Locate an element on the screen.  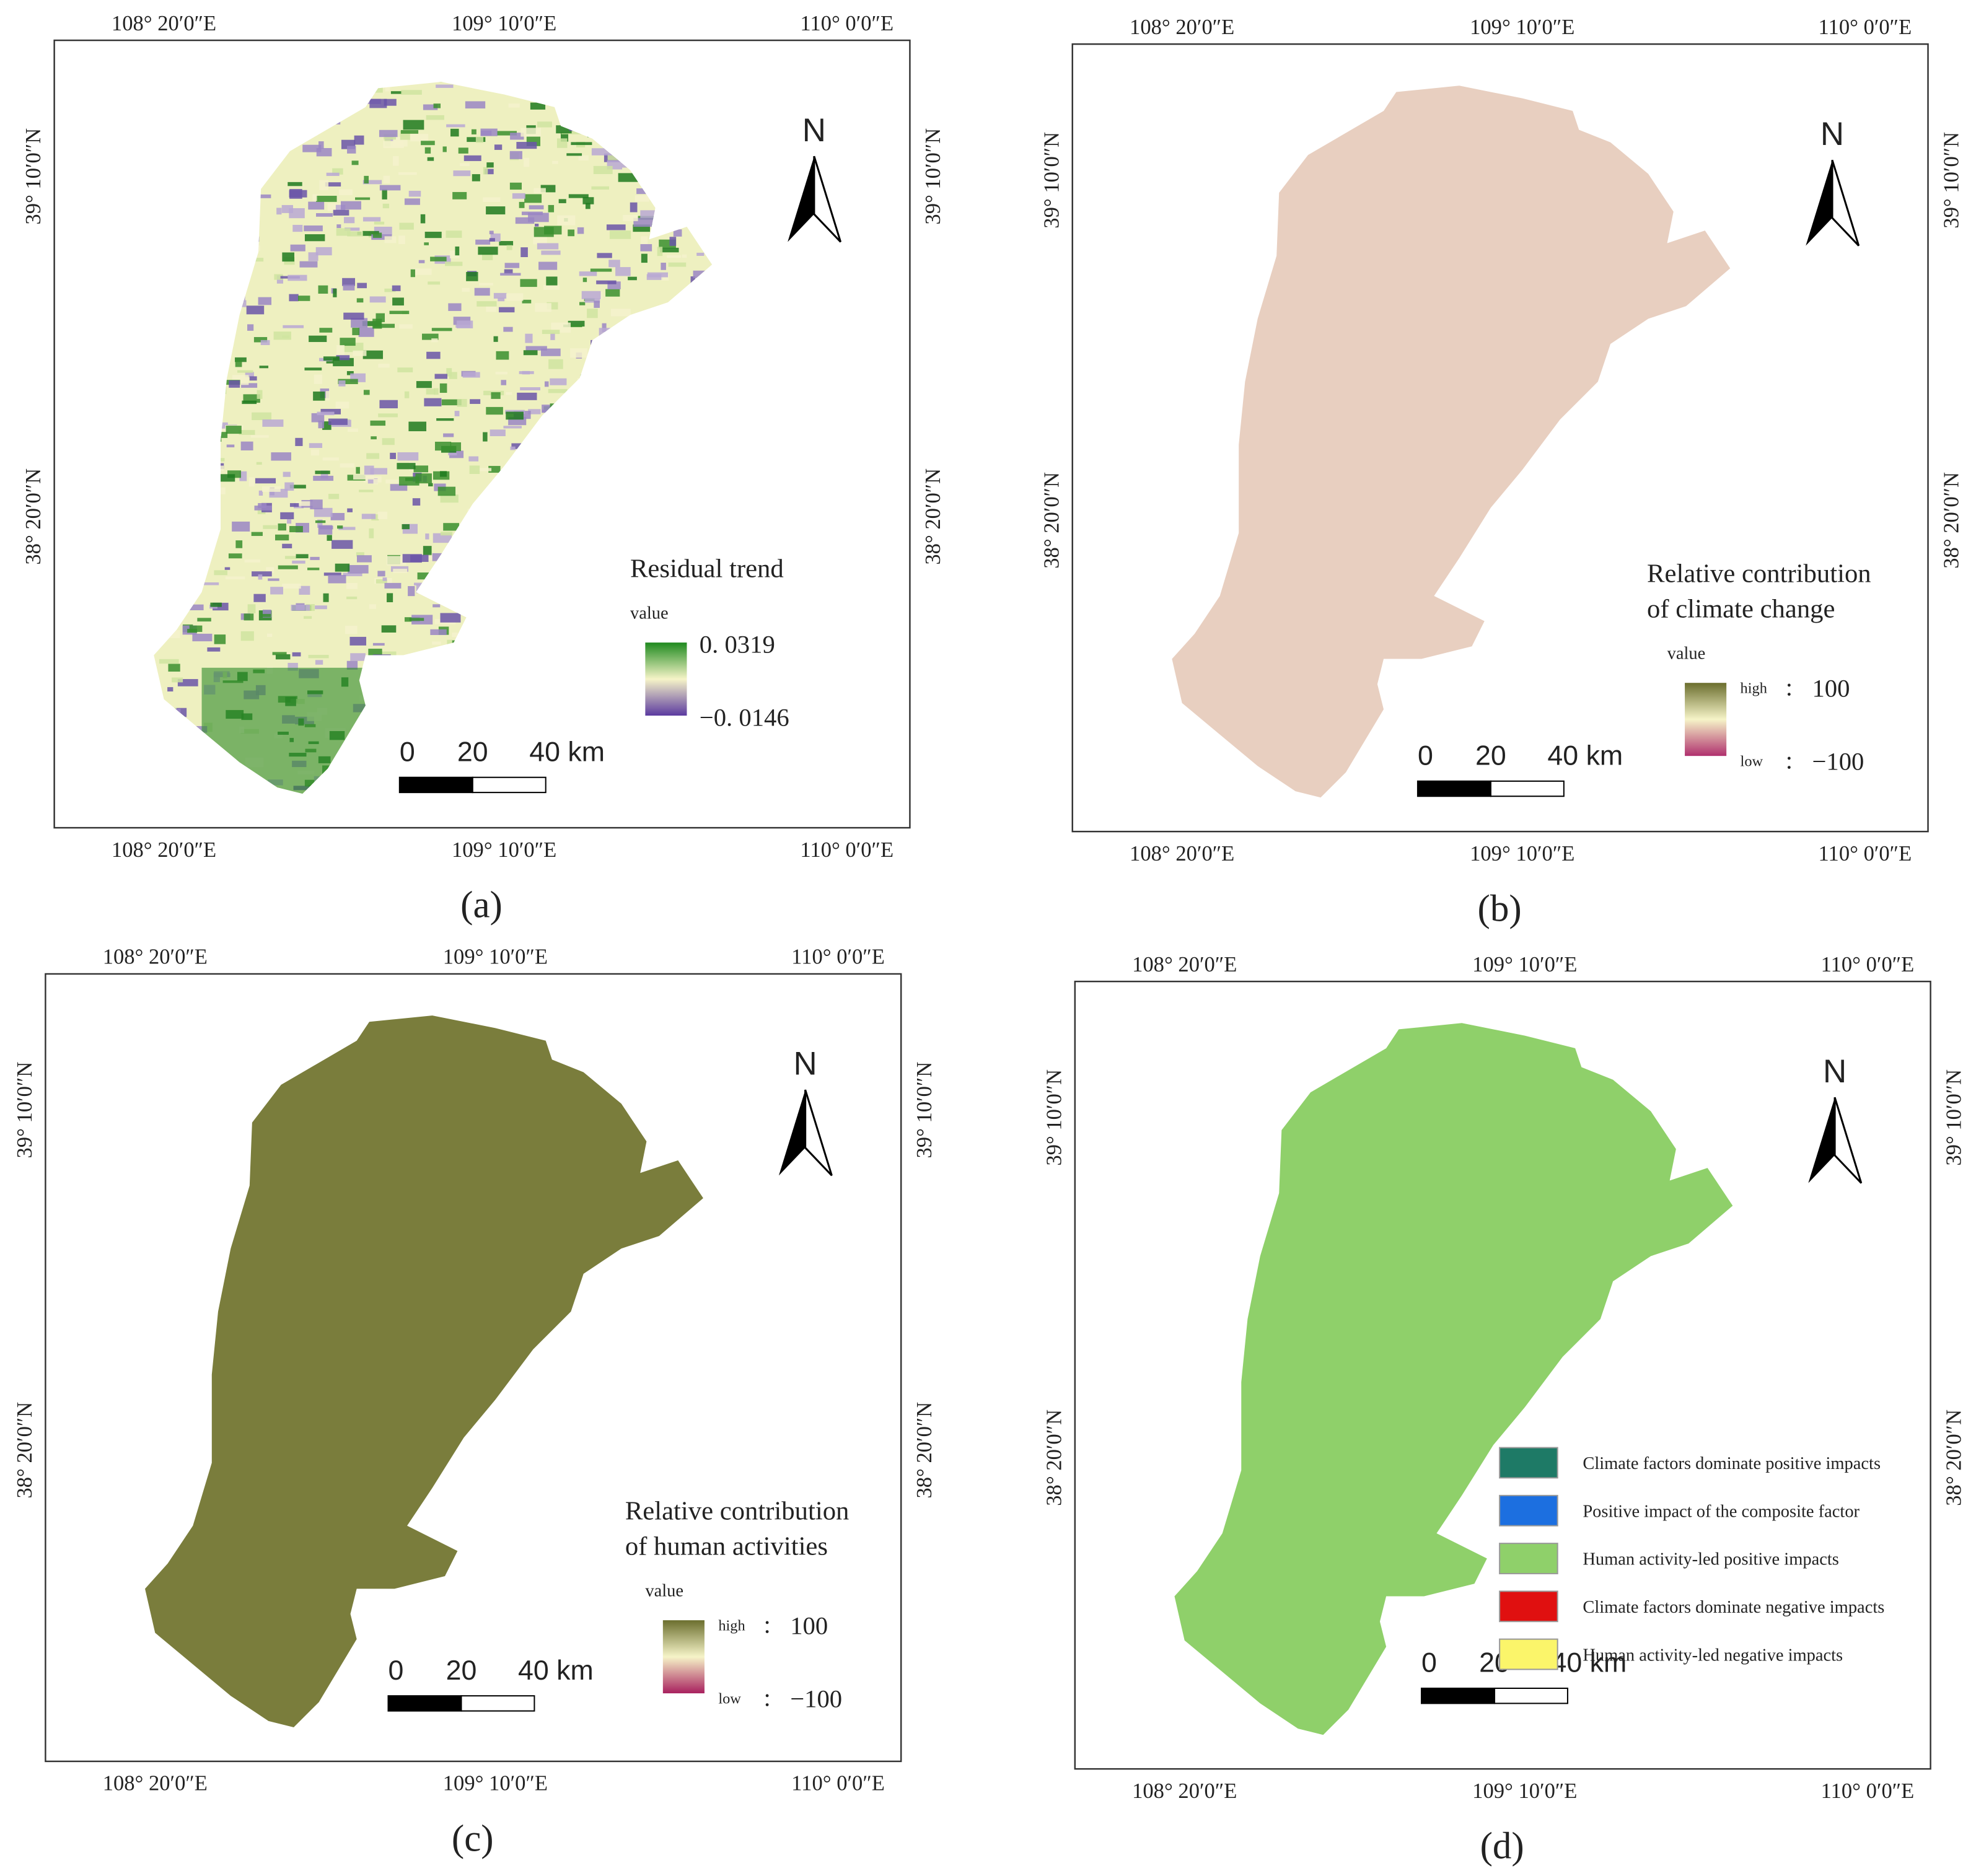
x-tick-label: 108° 20′0″E is located at coordinates (1184, 964).